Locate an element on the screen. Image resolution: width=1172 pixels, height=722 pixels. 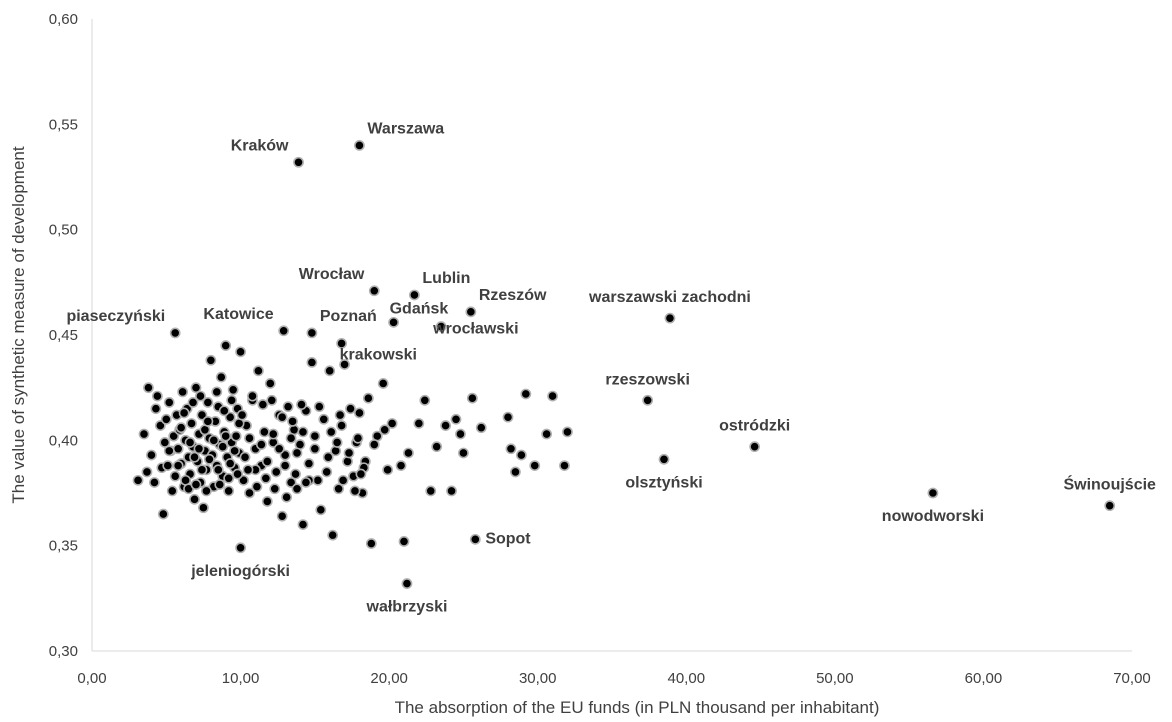
y-tick-label: 0,55 is located at coordinates (63, 124).